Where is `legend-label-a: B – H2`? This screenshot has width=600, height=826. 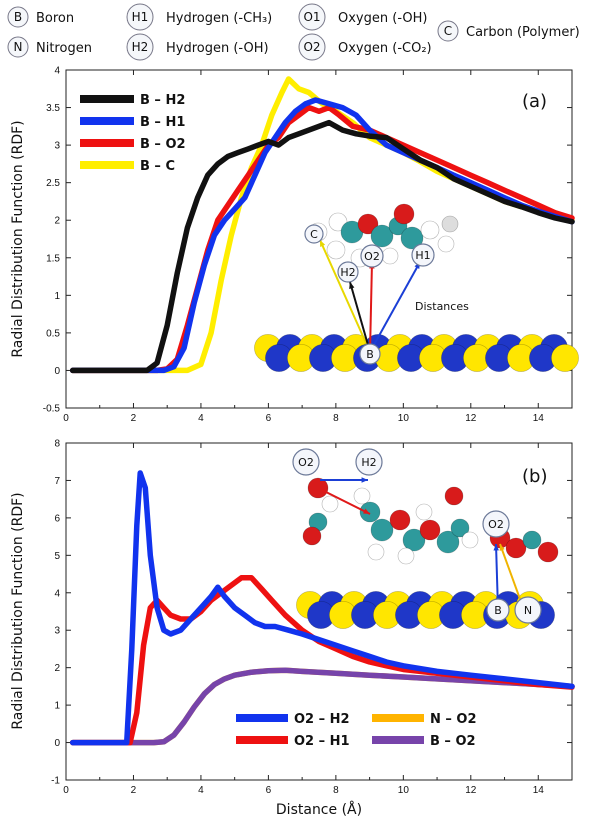 legend-label-a: B – H2 is located at coordinates (162, 100).